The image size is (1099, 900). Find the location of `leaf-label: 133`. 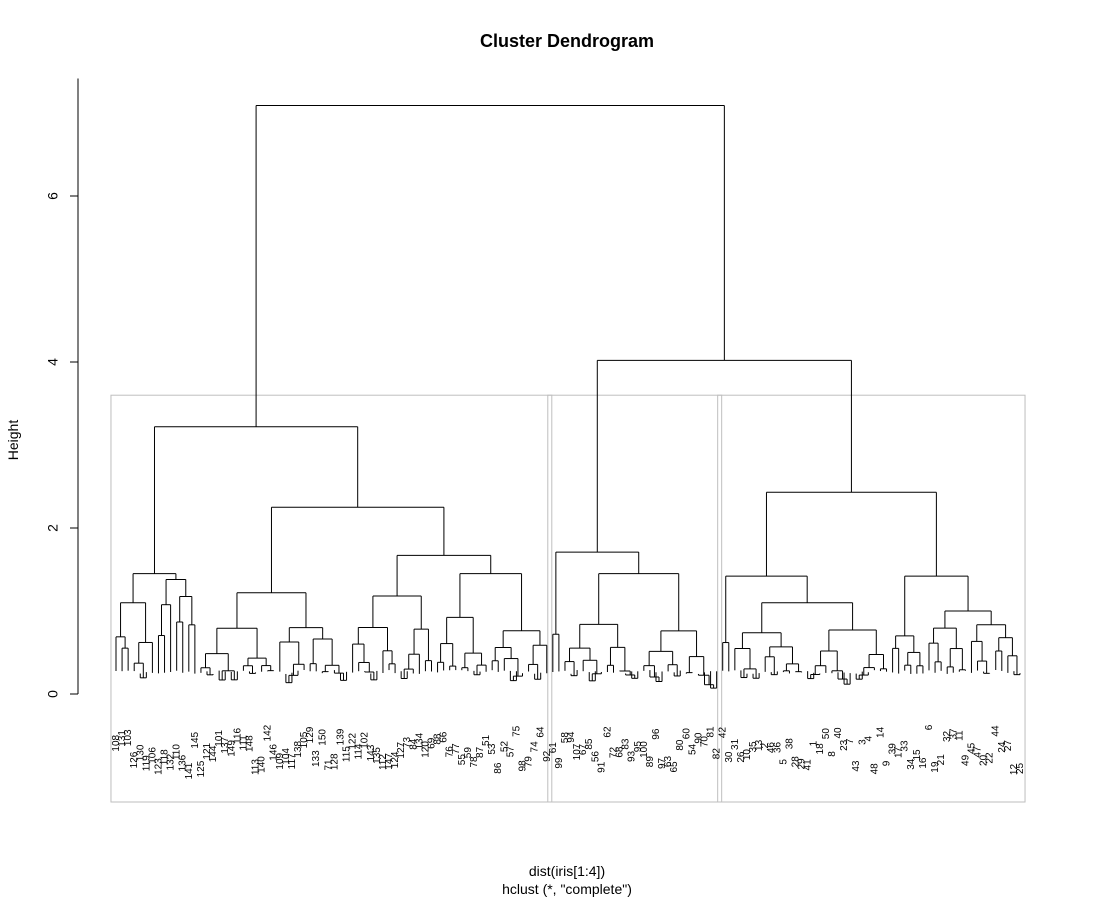

leaf-label: 133 is located at coordinates (316, 758).